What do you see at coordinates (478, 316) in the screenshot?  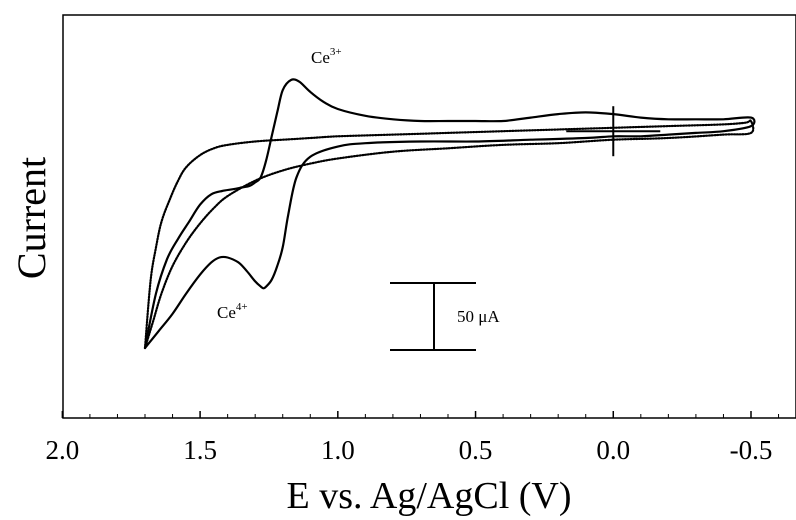 I see `scale-bar-label: 50 μA` at bounding box center [478, 316].